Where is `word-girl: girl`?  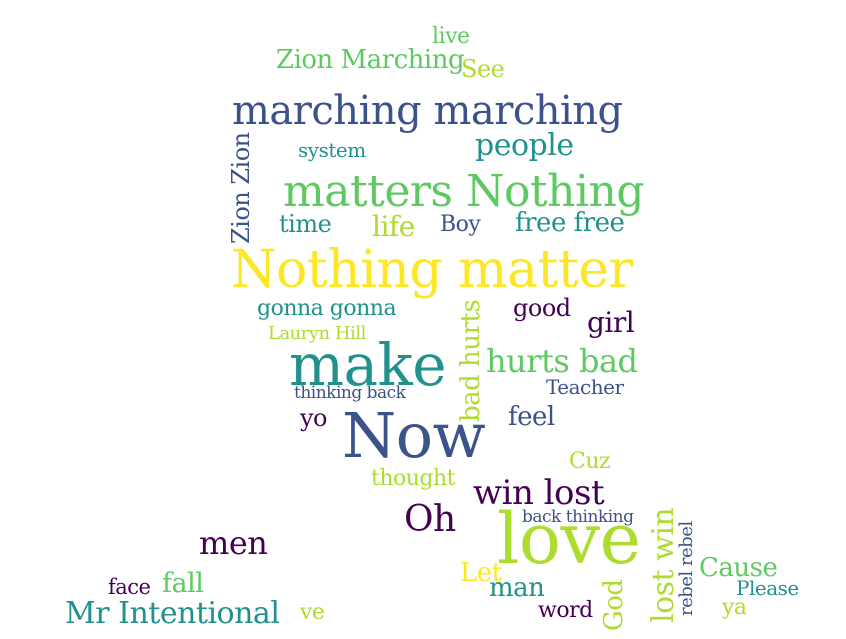
word-girl: girl is located at coordinates (611, 322).